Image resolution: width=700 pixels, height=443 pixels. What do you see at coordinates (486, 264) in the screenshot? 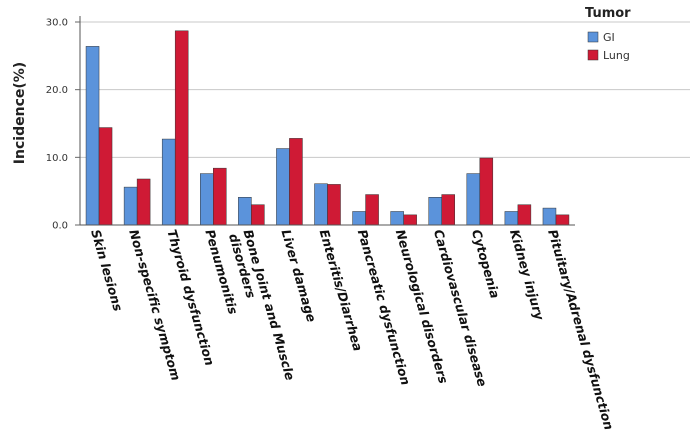
I see `category-label: Cytopenia` at bounding box center [486, 264].